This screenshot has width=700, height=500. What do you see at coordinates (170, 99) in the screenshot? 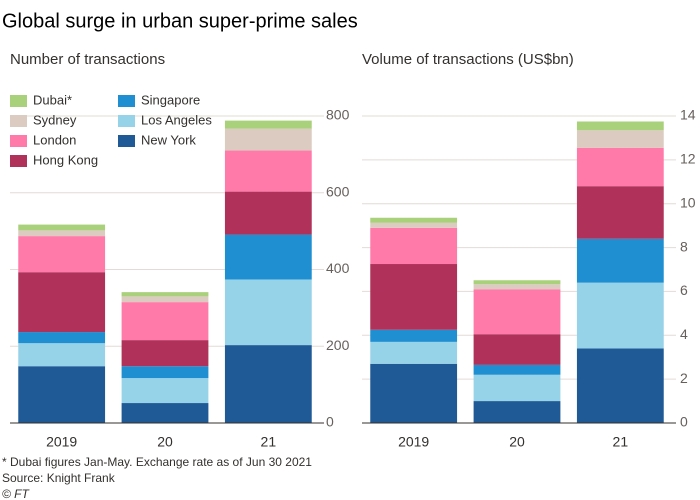
I see `legend-label: Singapore` at bounding box center [170, 99].